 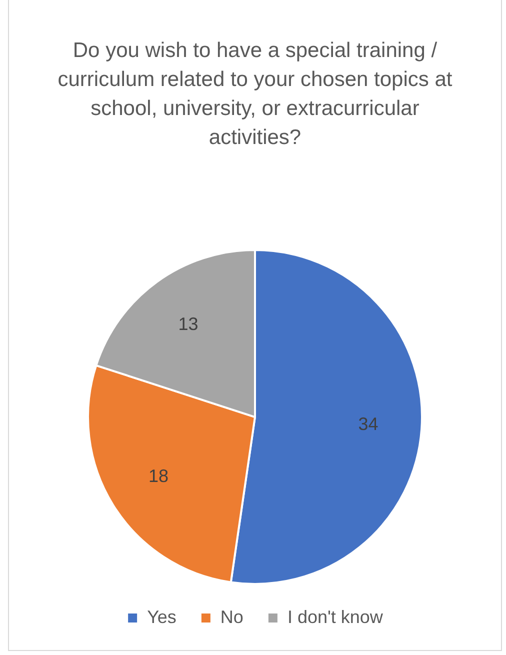 I want to click on data-label: 18, so click(x=158, y=476).